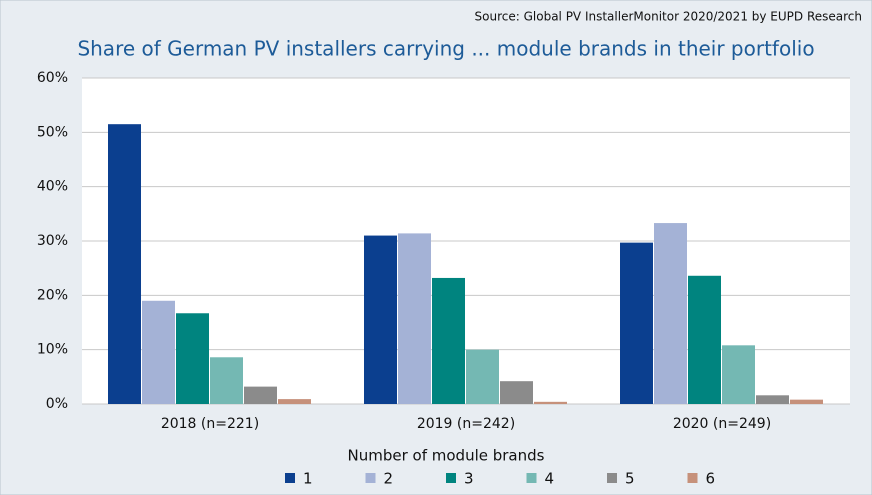 The height and width of the screenshot is (495, 872). Describe the element at coordinates (469, 479) in the screenshot. I see `legend-label: 3` at that location.